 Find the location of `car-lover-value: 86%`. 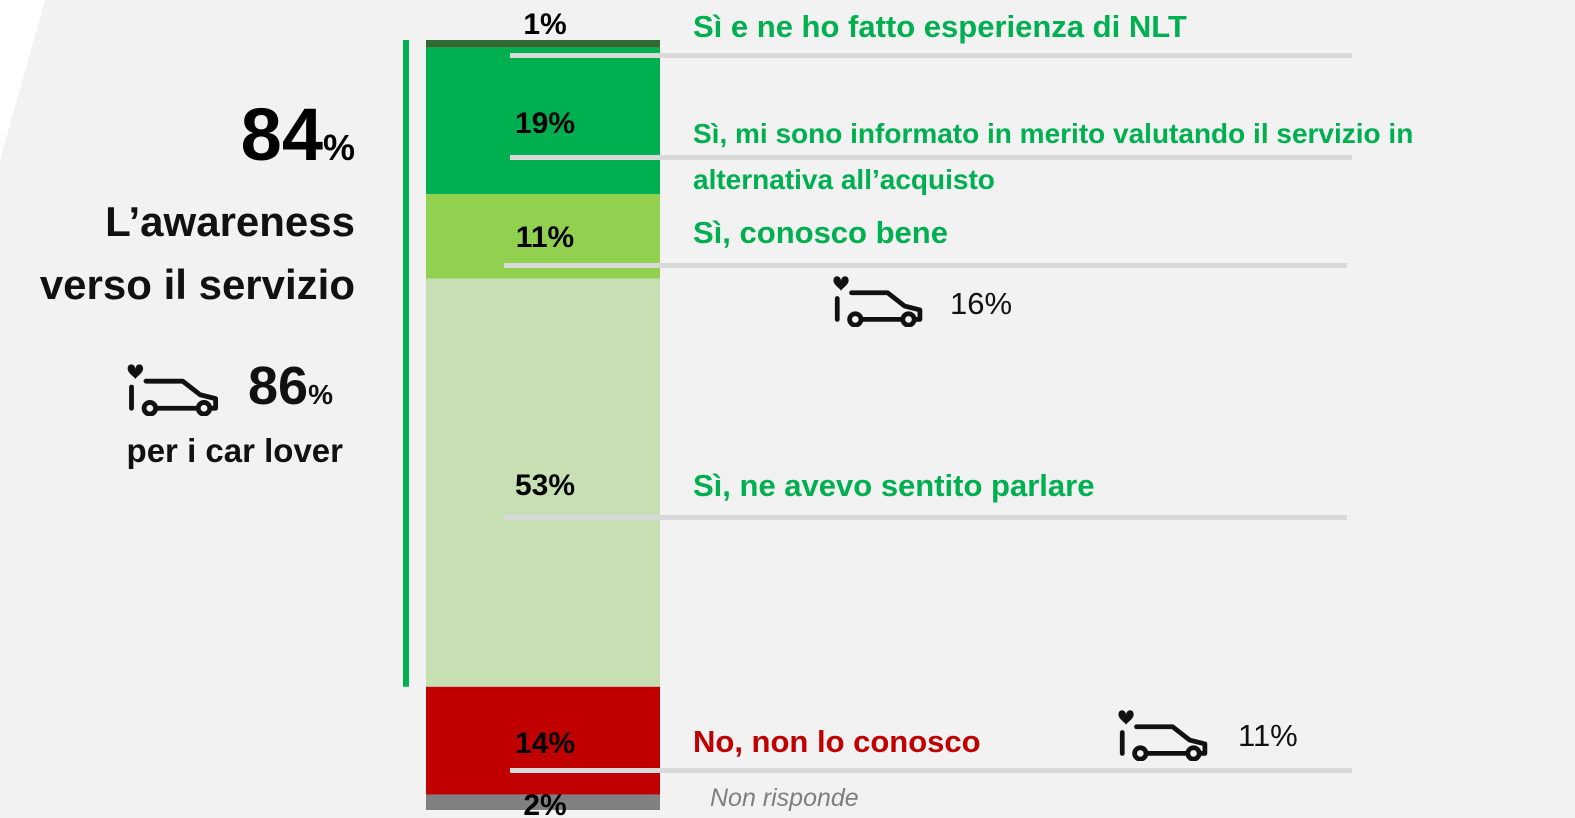

car-lover-value: 86% is located at coordinates (290, 386).